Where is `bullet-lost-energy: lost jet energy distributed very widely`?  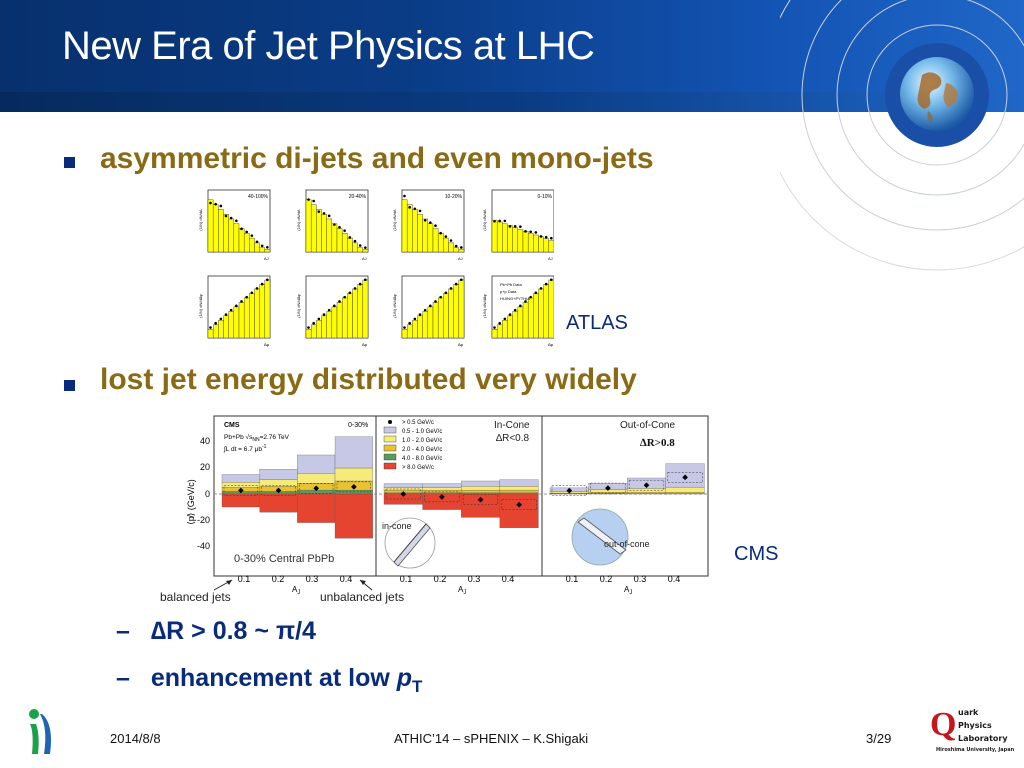
bullet-lost-energy: lost jet energy distributed very widely is located at coordinates (368, 379).